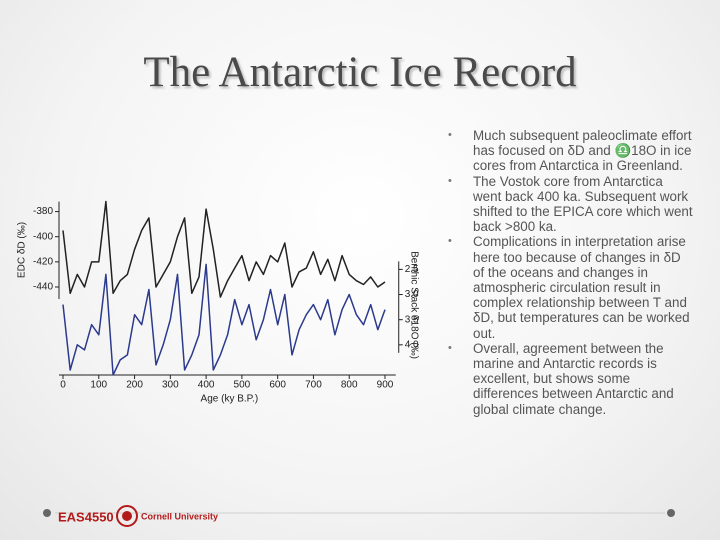 Image resolution: width=720 pixels, height=540 pixels. Describe the element at coordinates (412, 269) in the screenshot. I see `y2-tick-label: 2.5` at that location.